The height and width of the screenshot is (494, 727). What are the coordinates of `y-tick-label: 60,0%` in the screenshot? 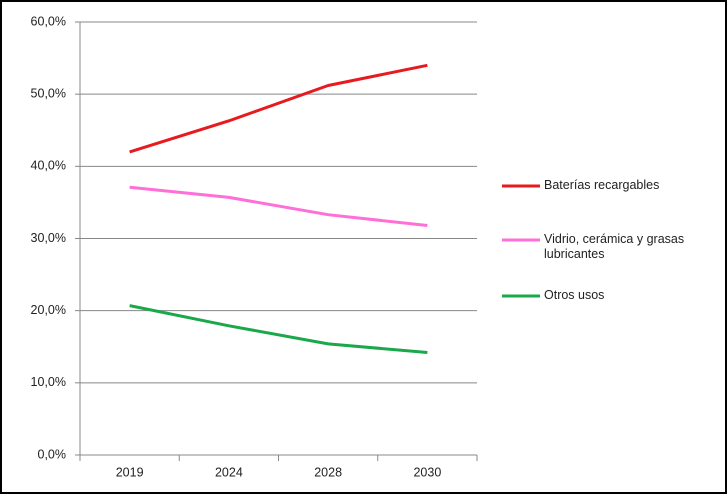 It's located at (48, 21).